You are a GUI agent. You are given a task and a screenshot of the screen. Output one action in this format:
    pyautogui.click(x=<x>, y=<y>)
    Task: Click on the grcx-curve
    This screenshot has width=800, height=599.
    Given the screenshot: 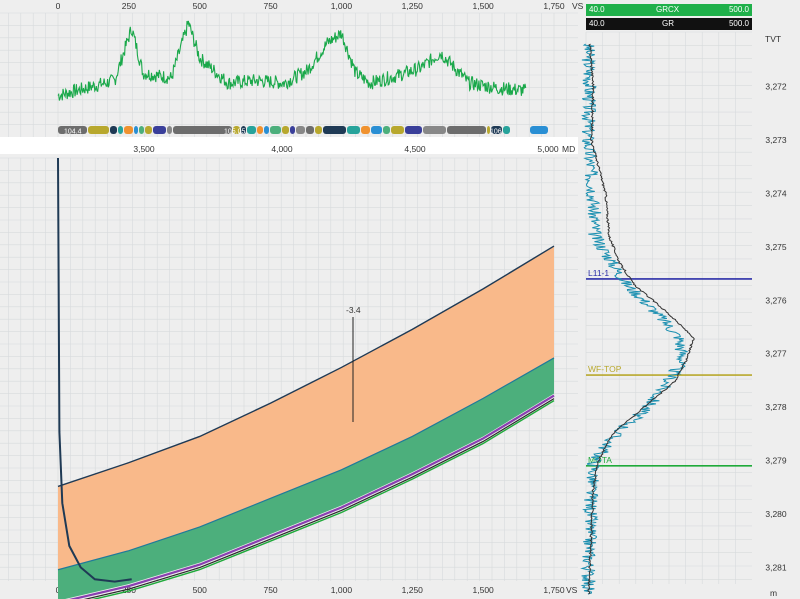 What is the action you would take?
    pyautogui.click(x=634, y=319)
    